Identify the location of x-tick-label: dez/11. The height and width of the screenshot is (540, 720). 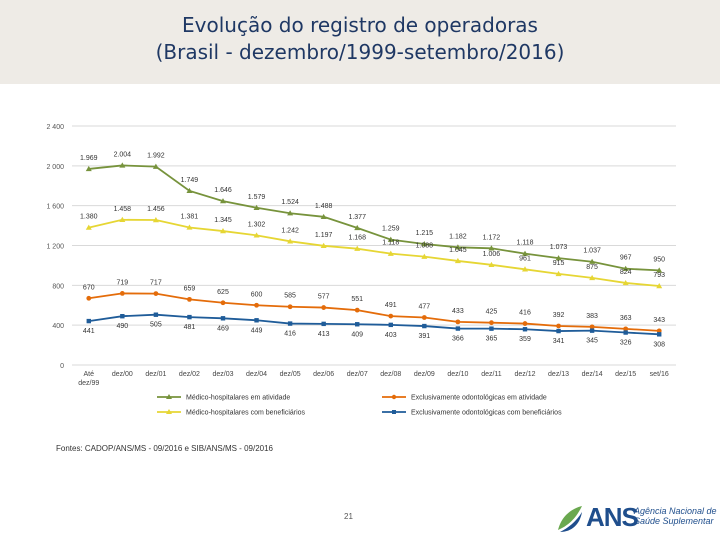
(491, 374).